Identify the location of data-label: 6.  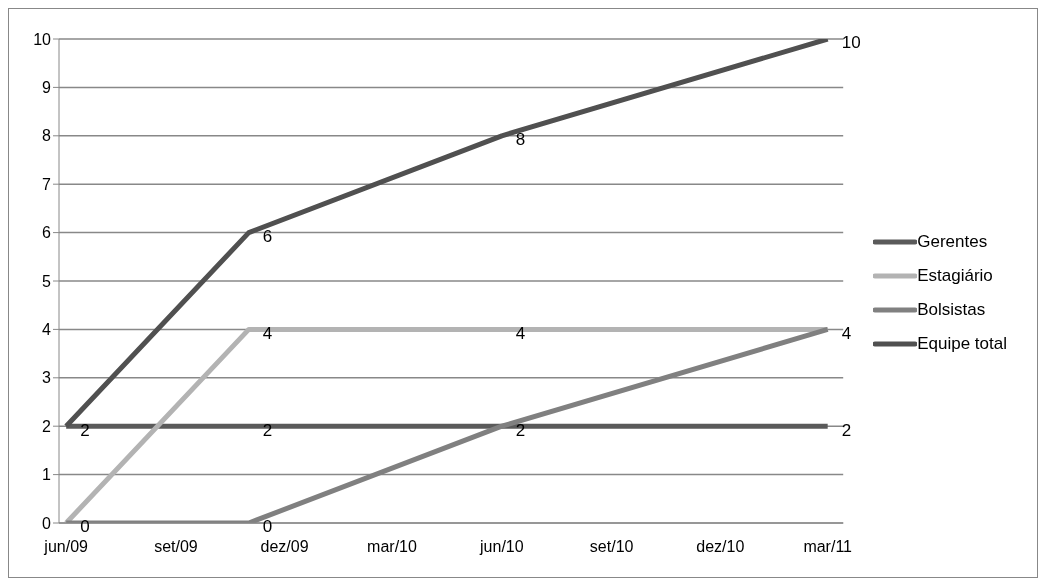
(267, 237).